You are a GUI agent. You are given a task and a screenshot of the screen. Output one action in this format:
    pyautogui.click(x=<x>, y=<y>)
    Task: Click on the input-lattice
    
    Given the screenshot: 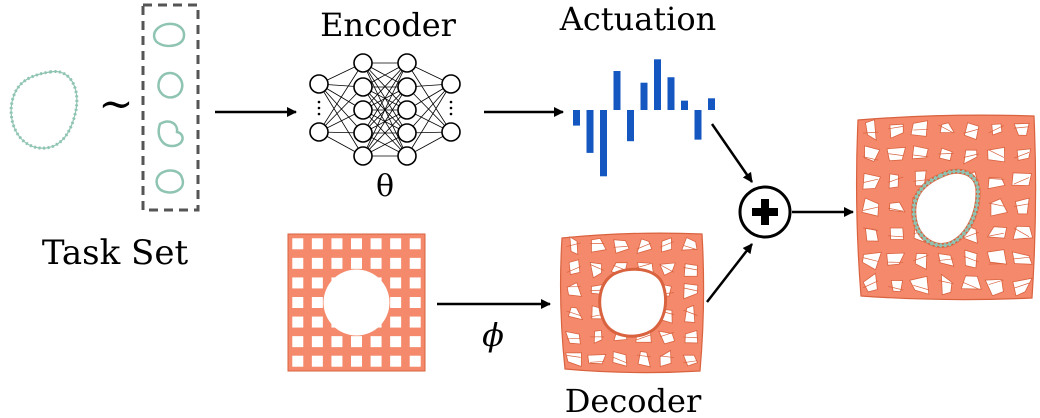 What is the action you would take?
    pyautogui.click(x=356, y=302)
    